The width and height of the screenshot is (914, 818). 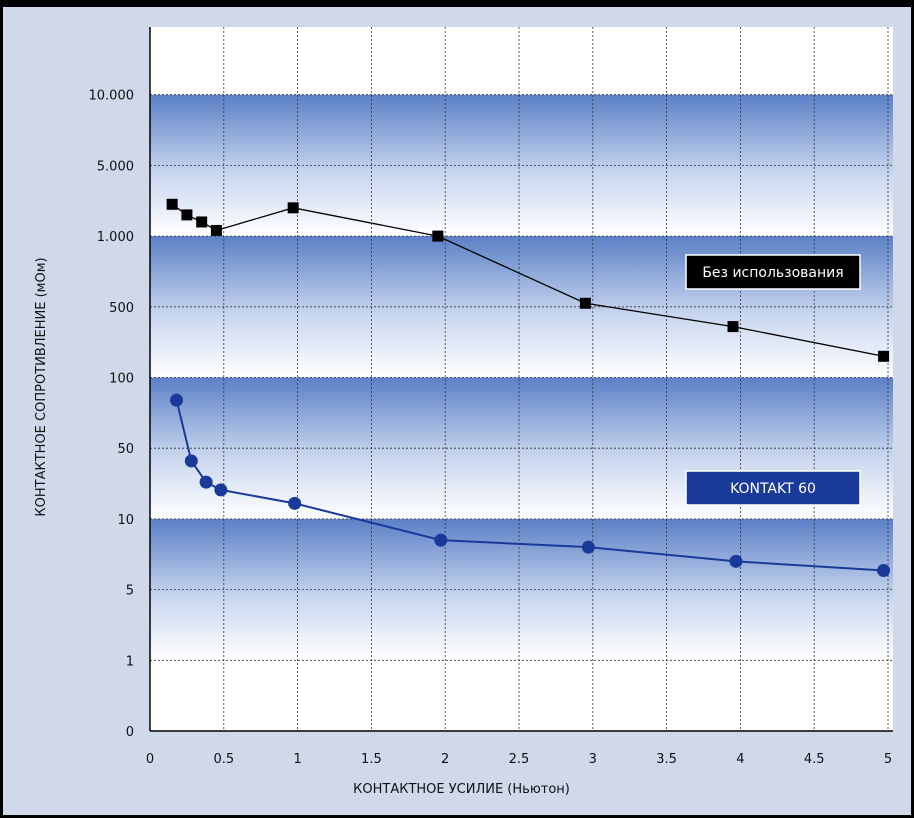 What do you see at coordinates (112, 96) in the screenshot?
I see `y-tick-label: 10.000` at bounding box center [112, 96].